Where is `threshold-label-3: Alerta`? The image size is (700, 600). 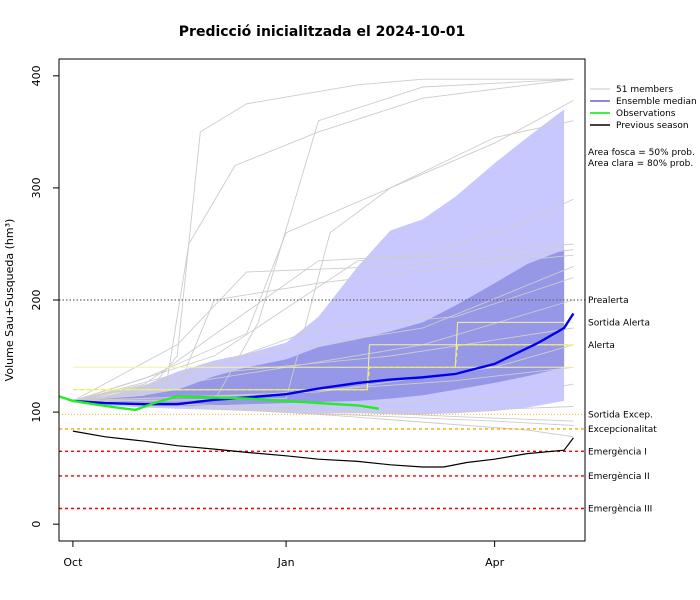 threshold-label-3: Alerta is located at coordinates (601, 346).